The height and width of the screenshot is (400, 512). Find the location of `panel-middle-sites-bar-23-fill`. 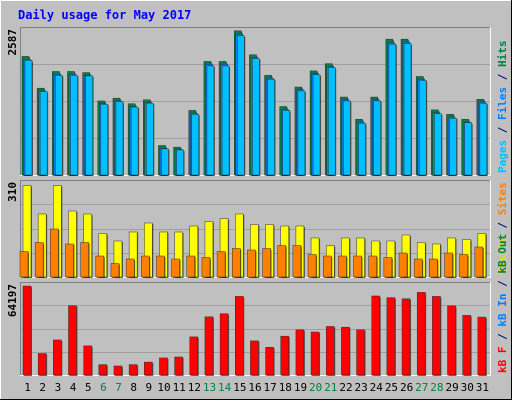

panel-middle-sites-bar-23-fill is located at coordinates (357, 266).